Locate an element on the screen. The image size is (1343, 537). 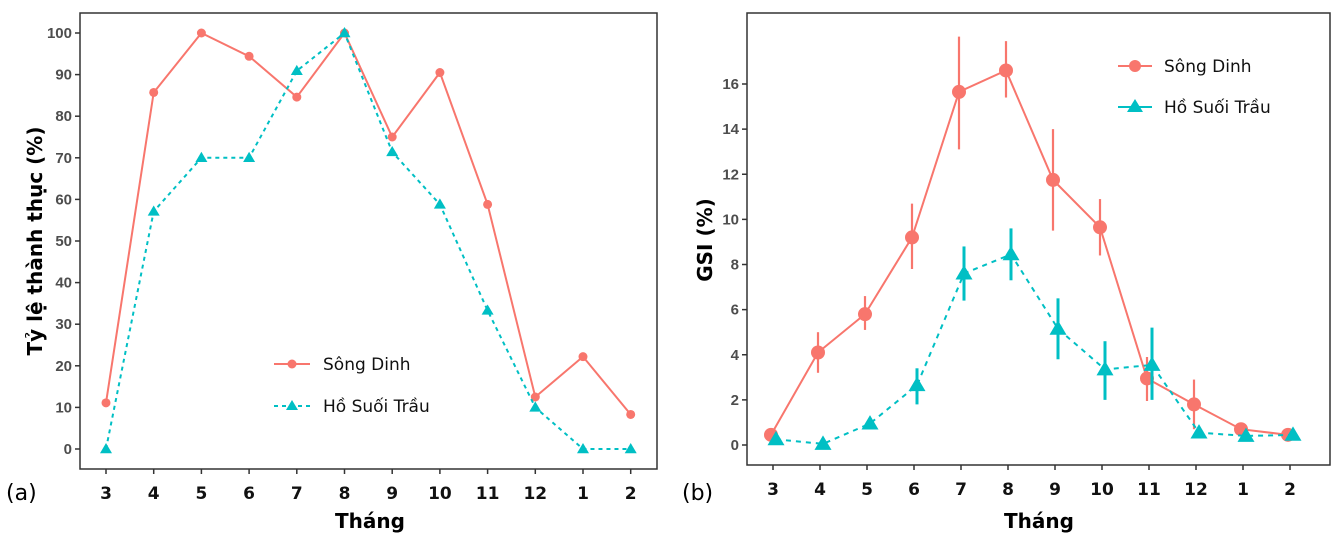
panel-b-x-ticks: 3 4 5 6 7 8 9 10 11 12 1 2 is located at coordinates (1031, 482).